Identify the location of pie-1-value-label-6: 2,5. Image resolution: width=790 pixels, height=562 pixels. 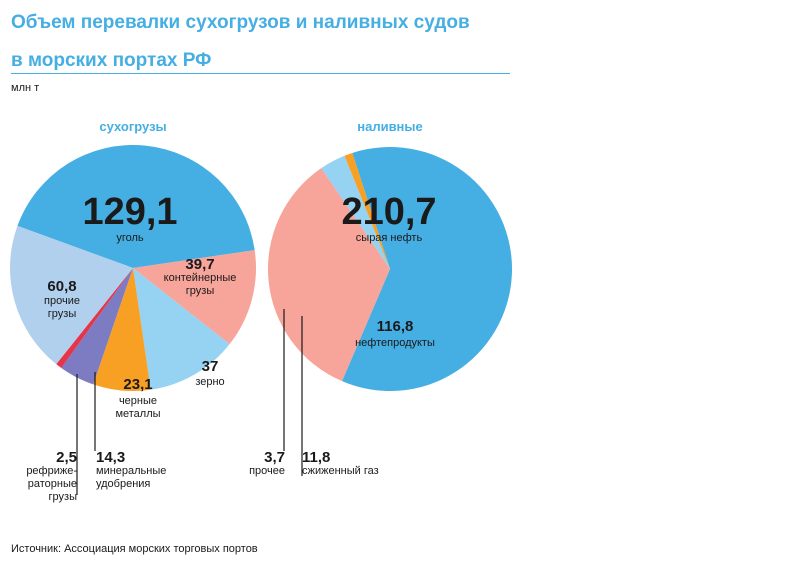
(66, 457).